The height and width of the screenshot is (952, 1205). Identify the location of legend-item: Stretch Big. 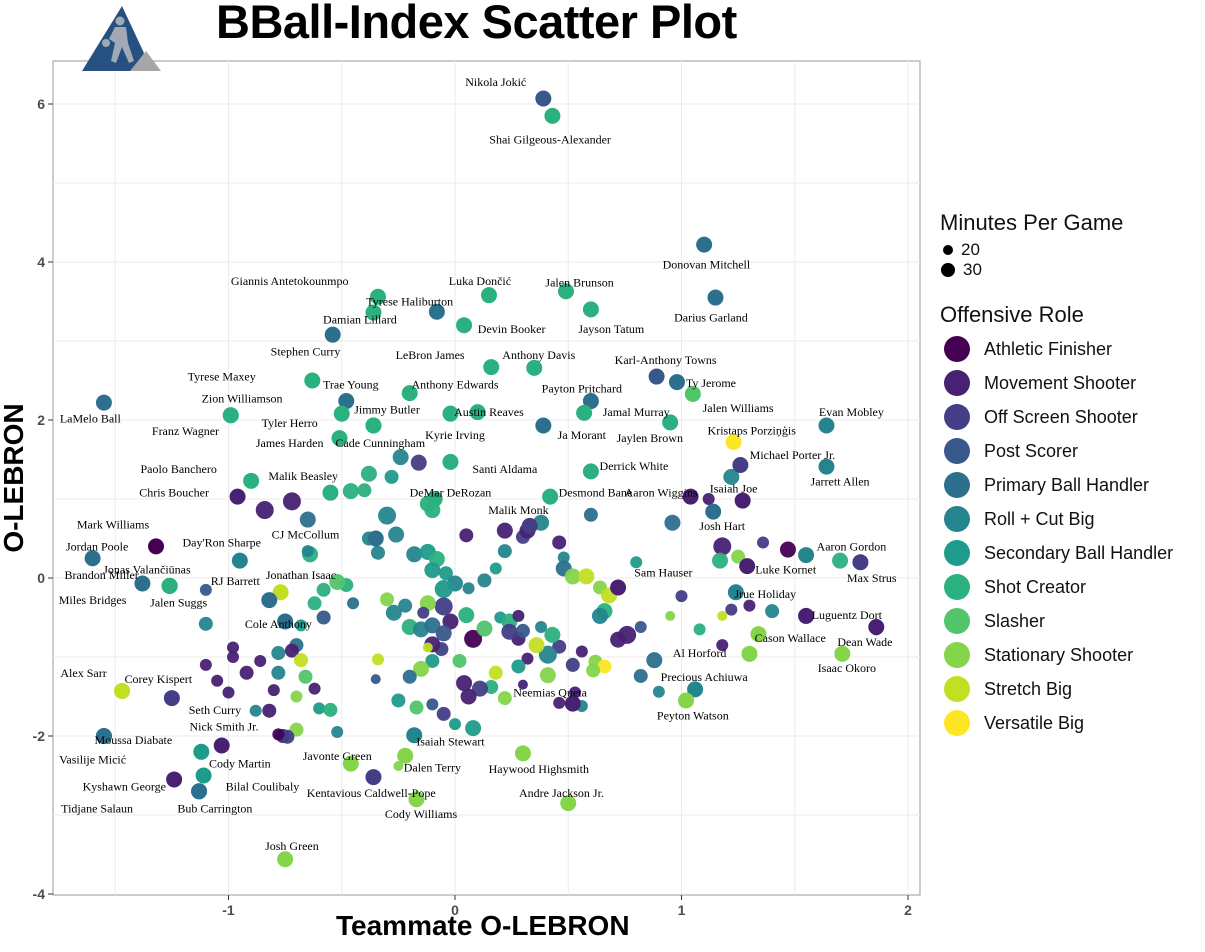
(1056, 689).